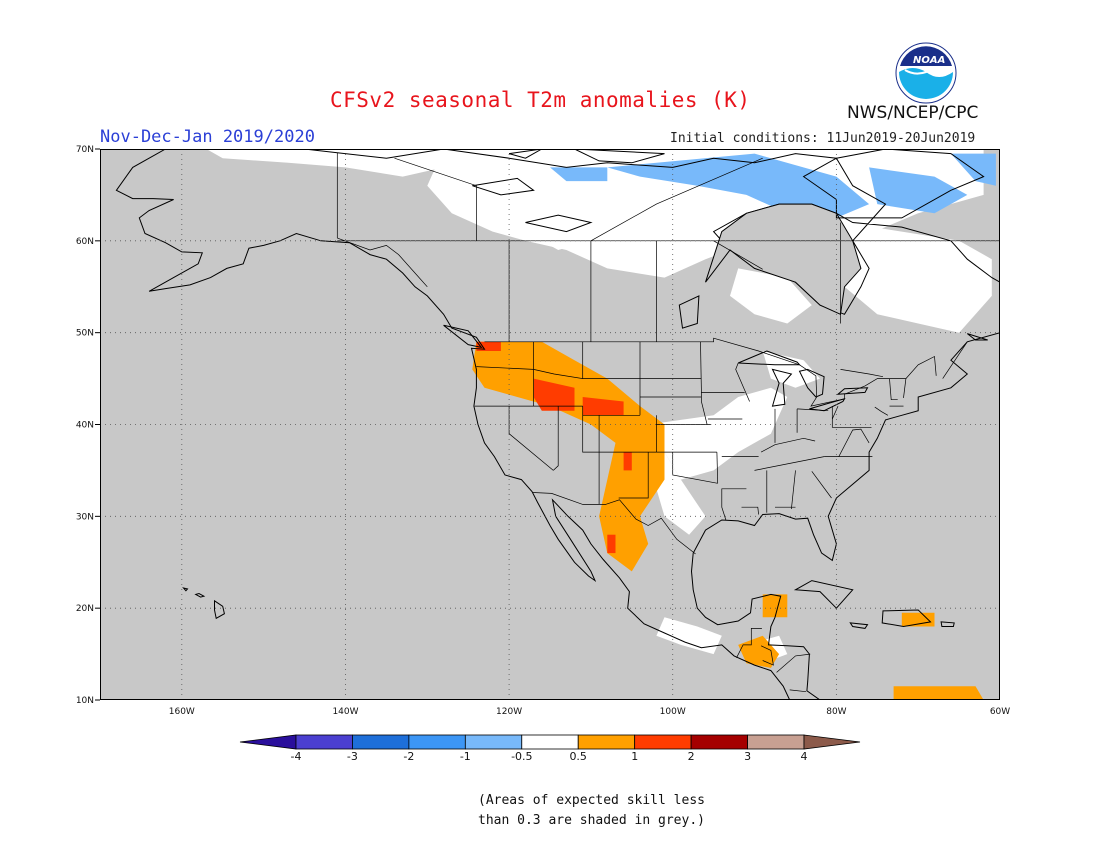  What do you see at coordinates (590, 712) in the screenshot?
I see `longitude-labels: 160W 140W 120W 100W 80W 60W` at bounding box center [590, 712].